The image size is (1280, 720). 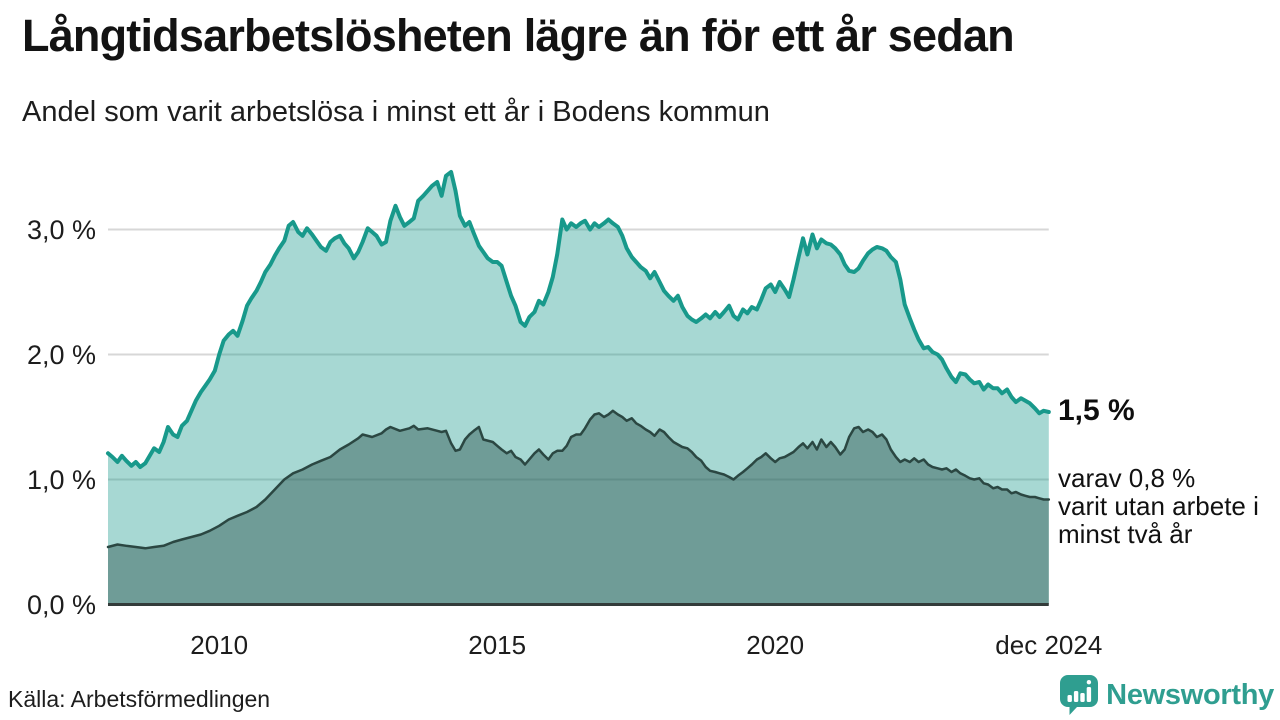 I want to click on x-tick-label-3: dec 2024, so click(x=1049, y=645).